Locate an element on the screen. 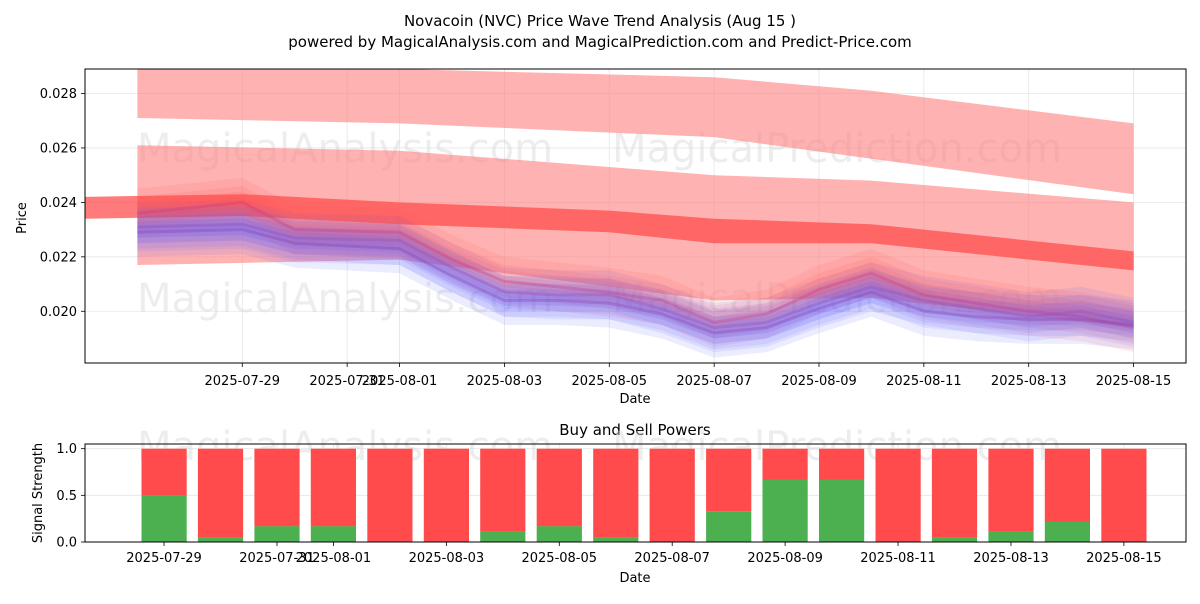 The height and width of the screenshot is (604, 1200). y-tick-label: 0.028 is located at coordinates (58, 94).